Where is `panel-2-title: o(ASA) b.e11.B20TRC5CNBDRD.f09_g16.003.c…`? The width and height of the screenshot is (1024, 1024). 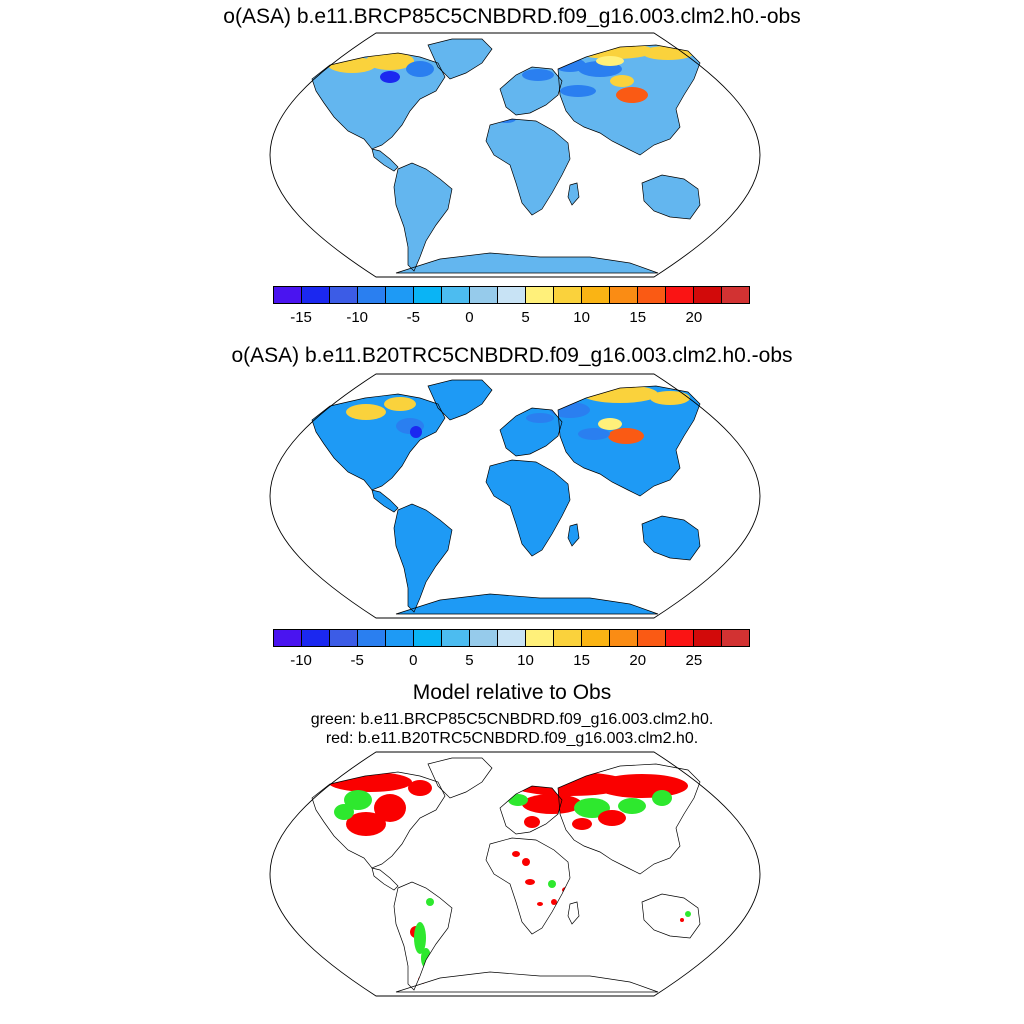
panel-2-title: o(ASA) b.e11.B20TRC5CNBDRD.f09_g16.003.c… is located at coordinates (512, 355).